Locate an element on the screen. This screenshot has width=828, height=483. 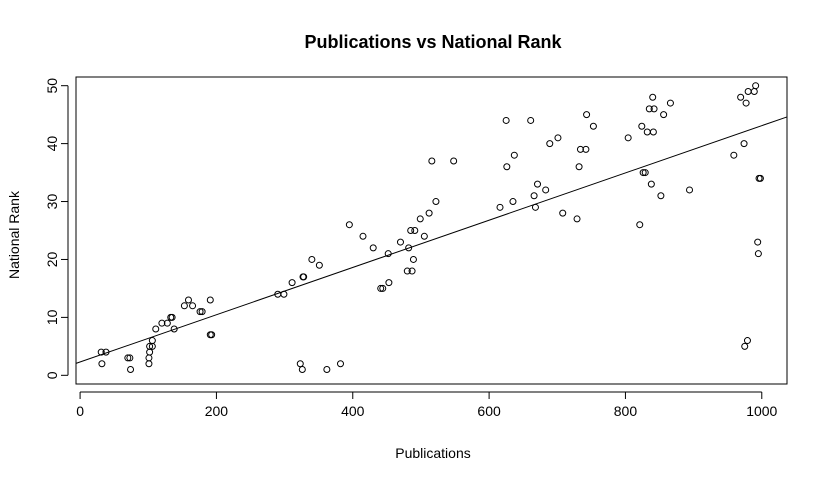
y-tick-label: 30 is located at coordinates (52, 202).